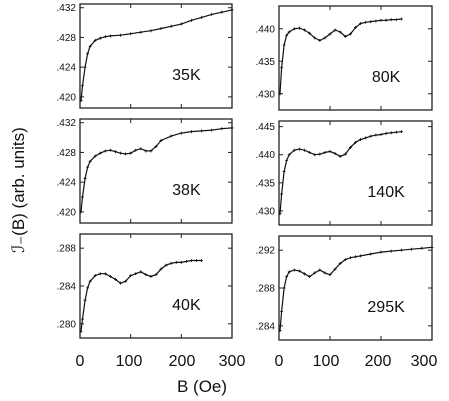 This screenshot has height=401, width=449. Describe the element at coordinates (67, 123) in the screenshot. I see `y-tick-label-38k-3: .432` at that location.